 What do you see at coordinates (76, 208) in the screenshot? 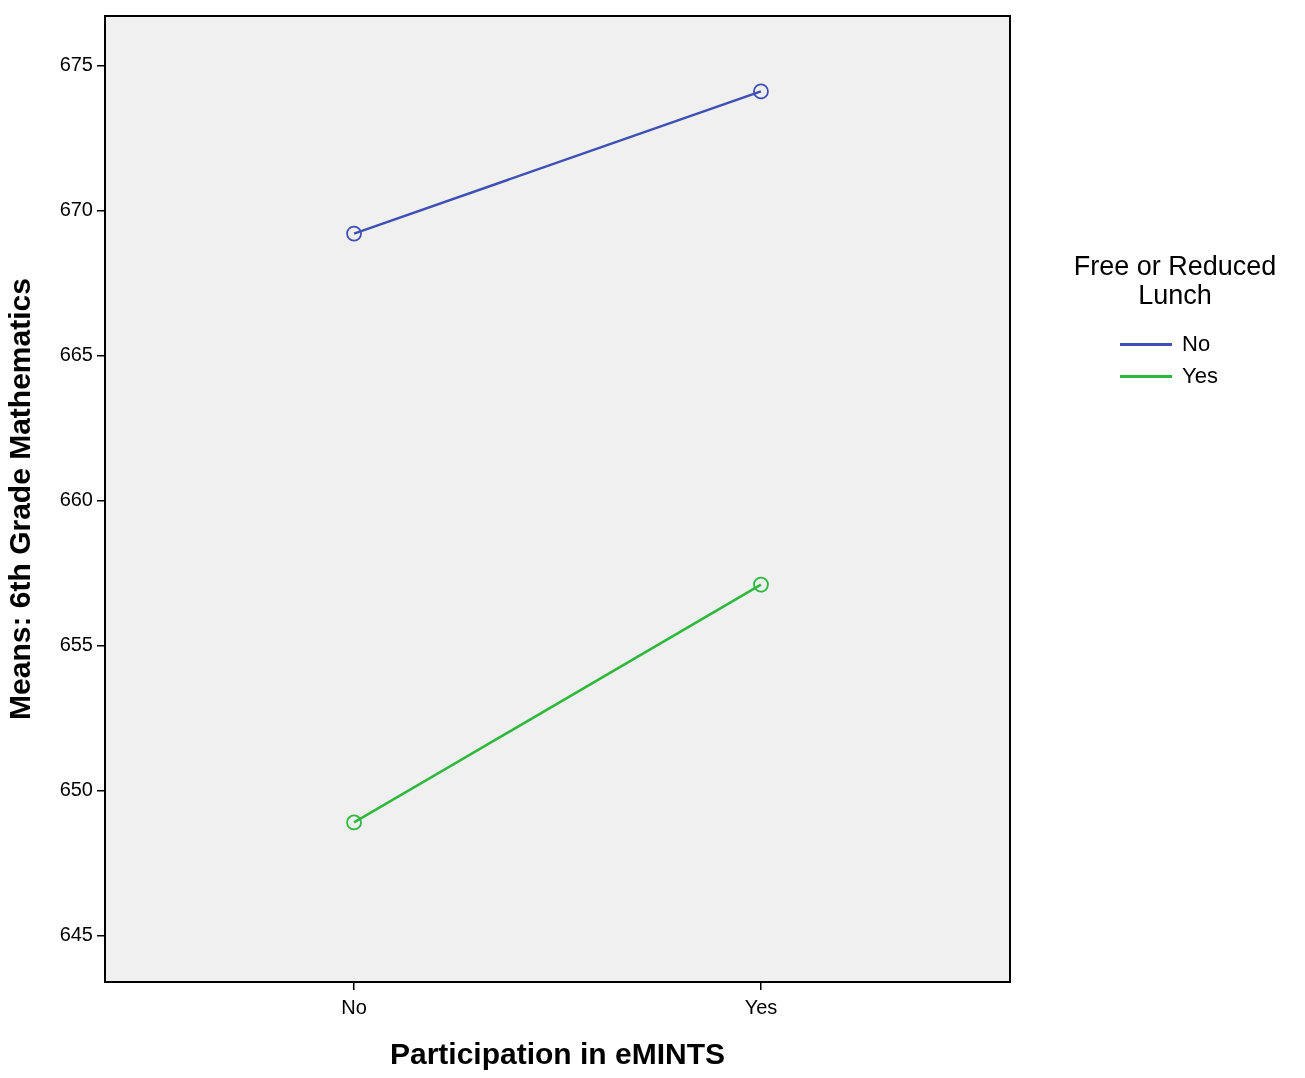
I see `y-tick-label: 670` at bounding box center [76, 208].